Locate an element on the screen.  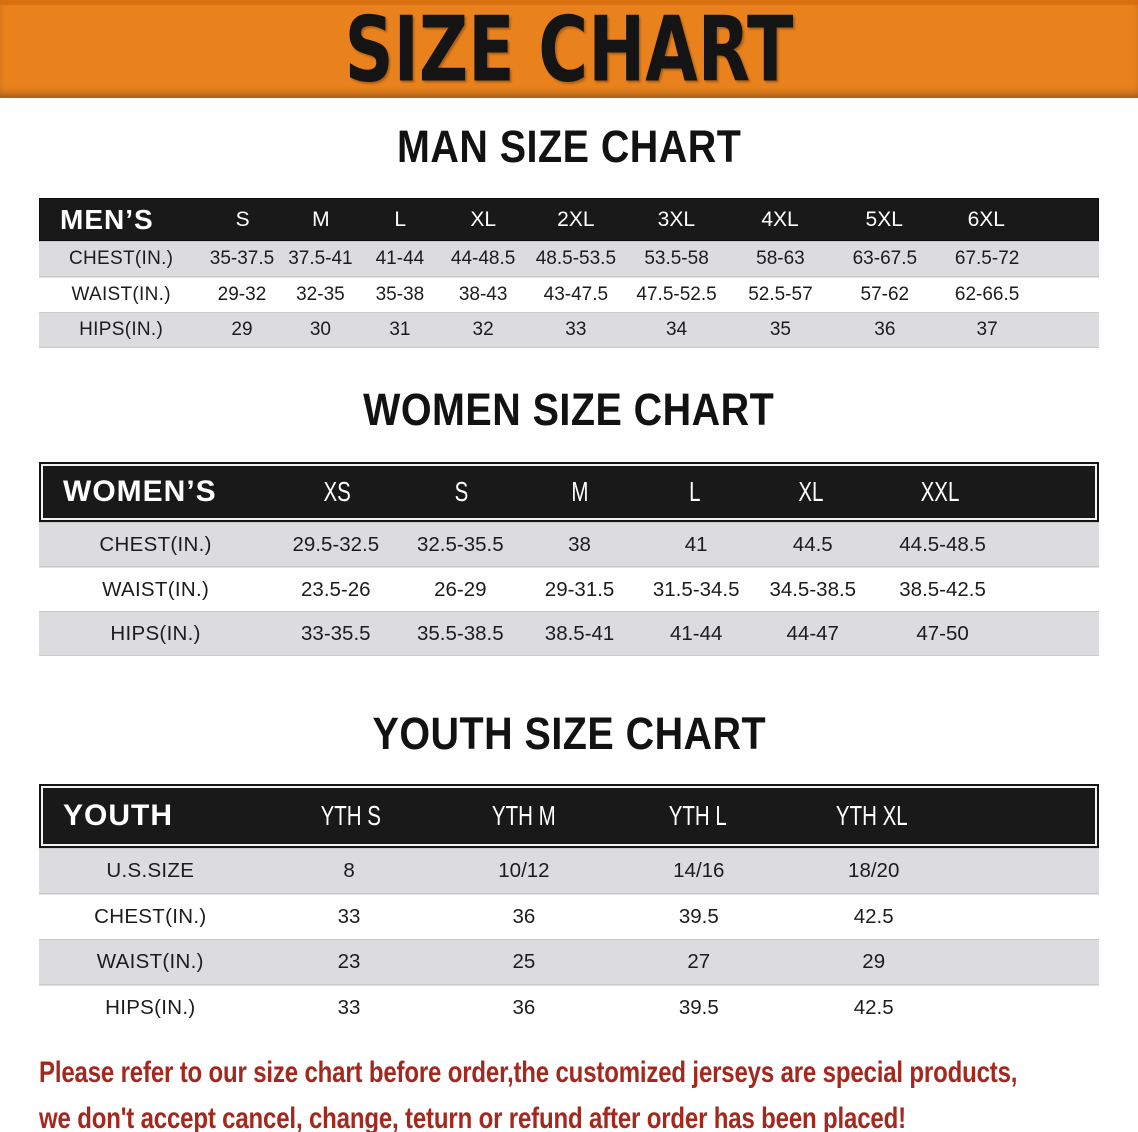
measurement-cell: 48.5-53.5 is located at coordinates (576, 258).